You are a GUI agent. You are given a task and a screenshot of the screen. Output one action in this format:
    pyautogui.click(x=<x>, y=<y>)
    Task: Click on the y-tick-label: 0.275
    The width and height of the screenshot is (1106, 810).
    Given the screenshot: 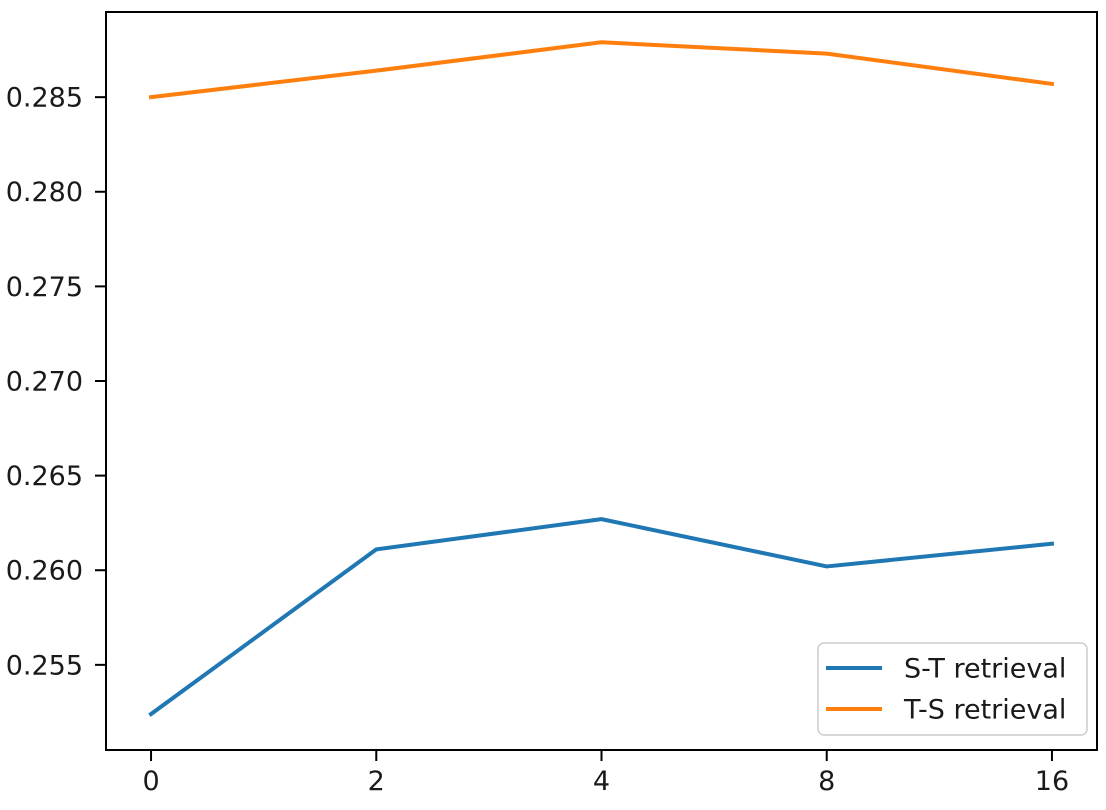 What is the action you would take?
    pyautogui.click(x=44, y=287)
    